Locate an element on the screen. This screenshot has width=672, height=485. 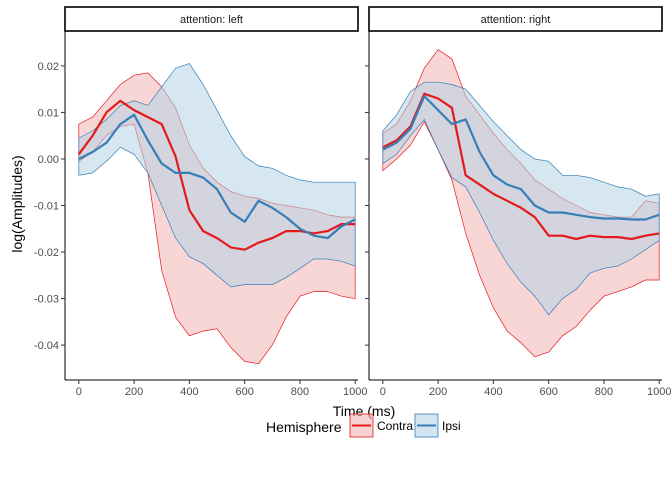
y-tick-label: -0.04 is located at coordinates (46, 346).